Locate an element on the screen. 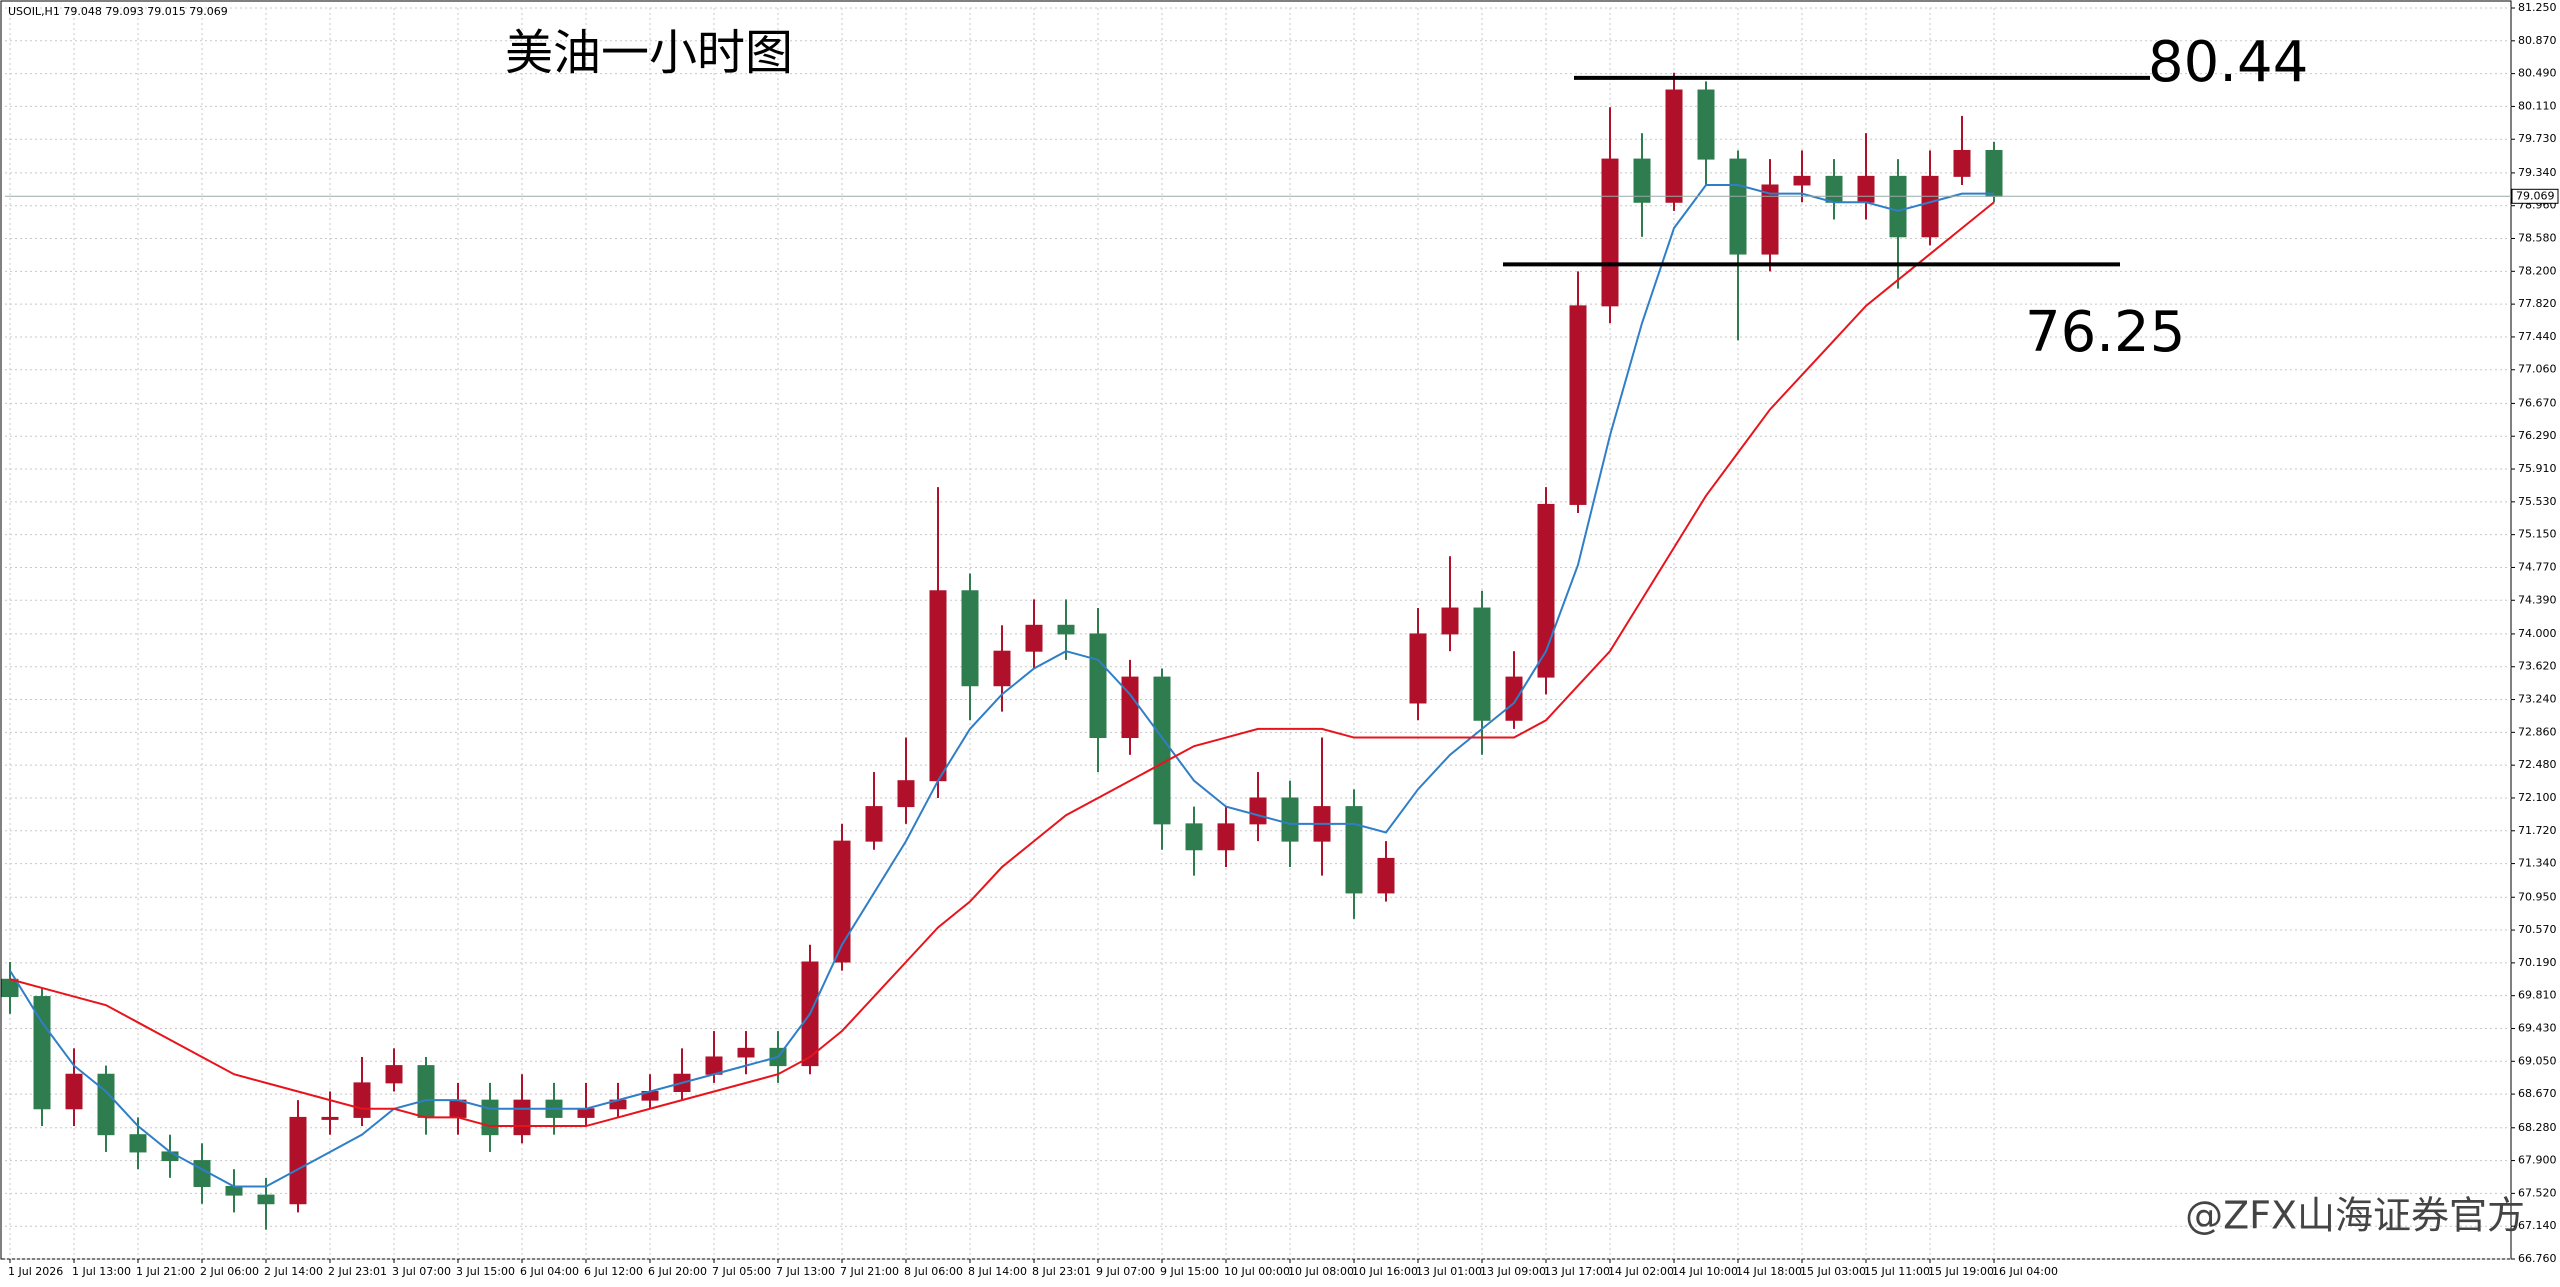 Image resolution: width=2560 pixels, height=1287 pixels. x-tick-label: 13 Jul 17:00 is located at coordinates (1577, 1271).